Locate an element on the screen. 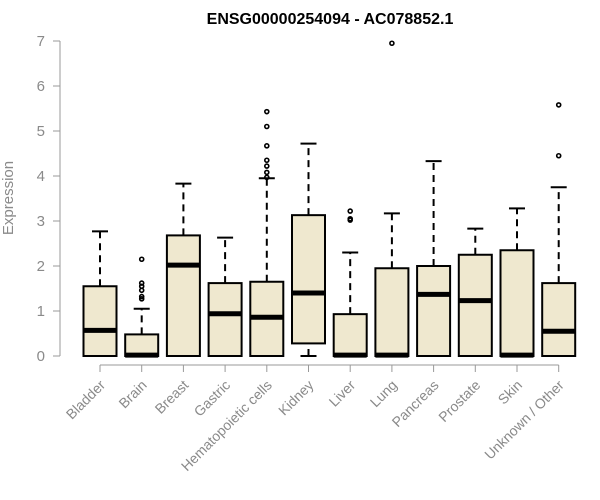  box-kidney is located at coordinates (308, 249).